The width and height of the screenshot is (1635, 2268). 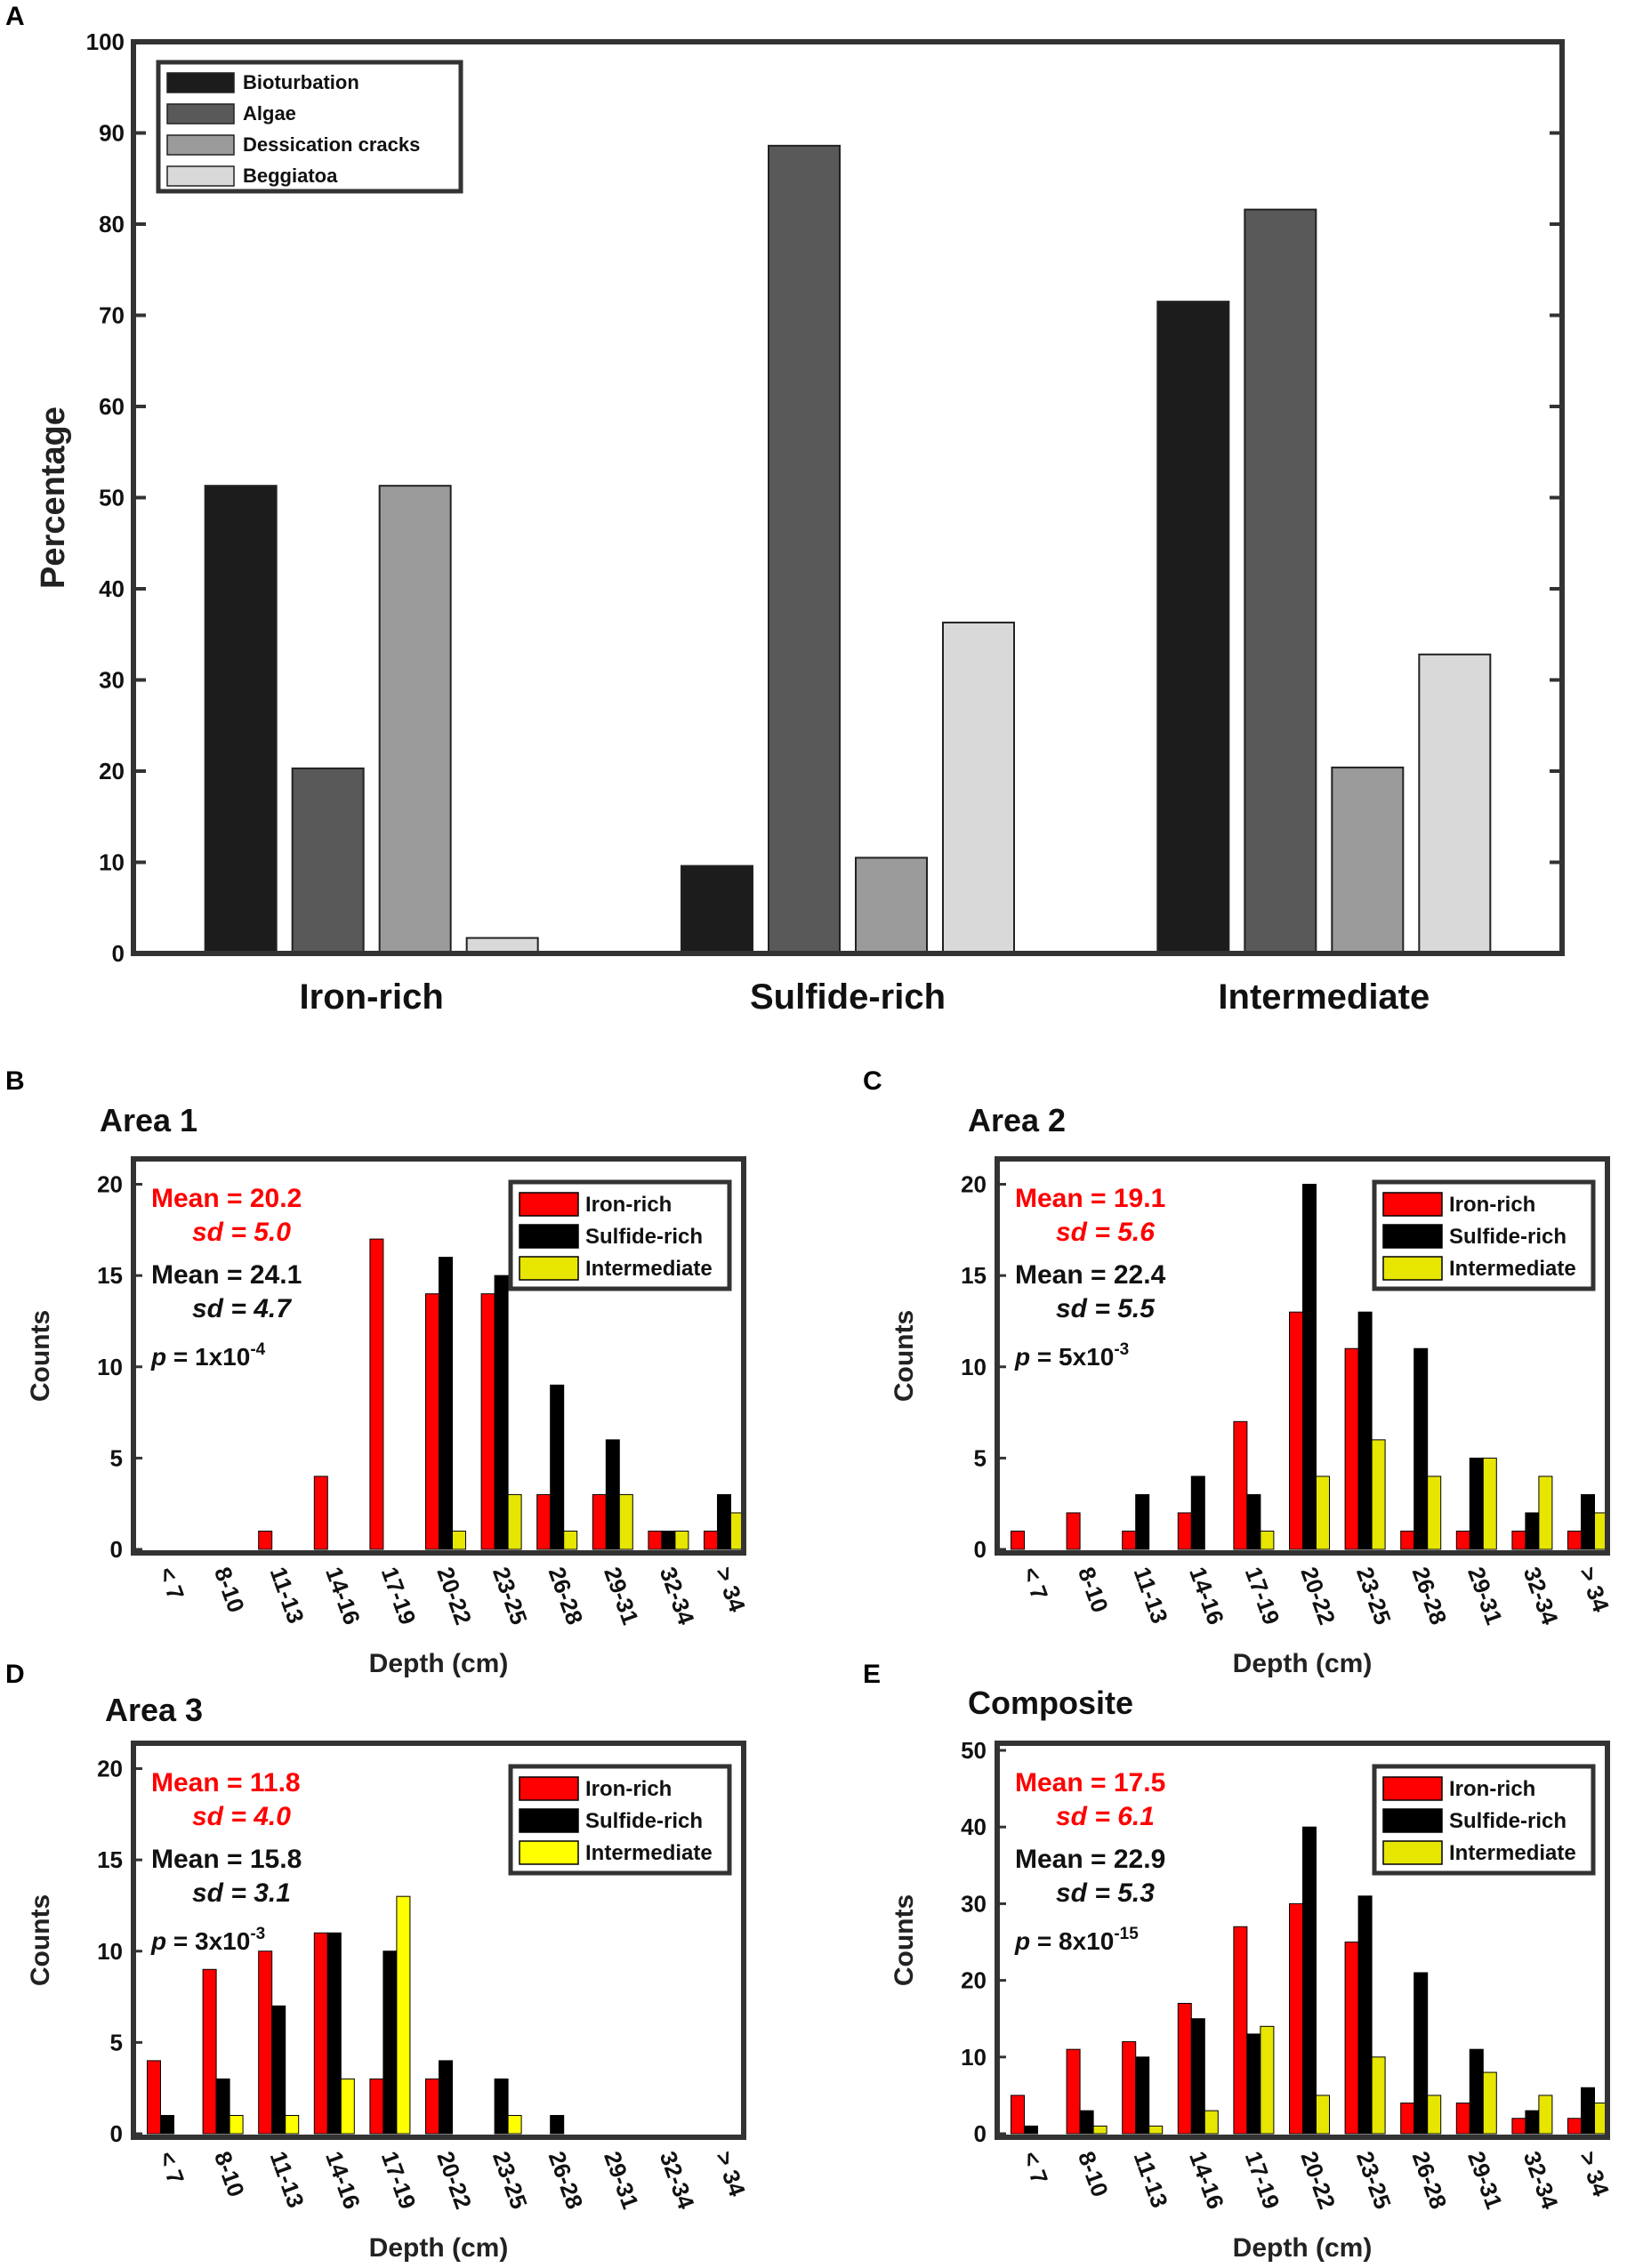 What do you see at coordinates (415, 720) in the screenshot?
I see `bar-iron-rich-dessication-cracks` at bounding box center [415, 720].